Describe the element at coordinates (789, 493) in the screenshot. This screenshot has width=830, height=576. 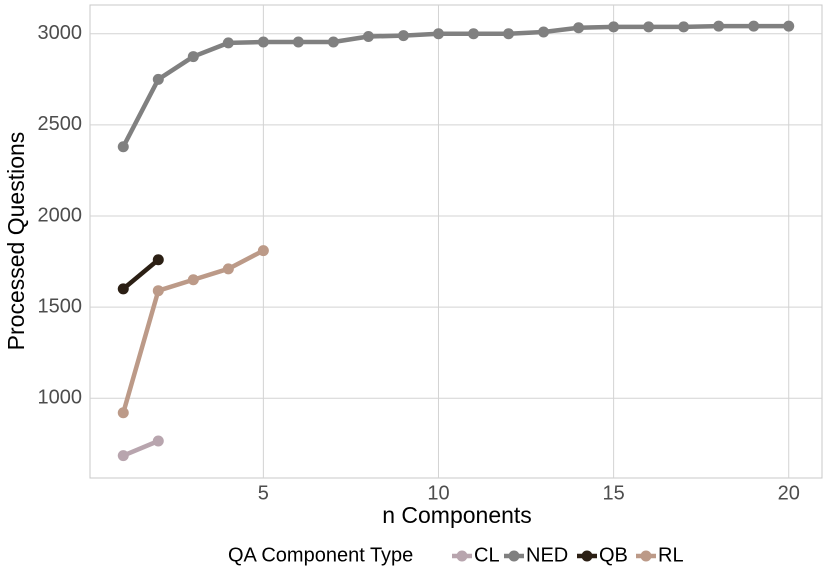
I see `x-tick-label: 20` at that location.